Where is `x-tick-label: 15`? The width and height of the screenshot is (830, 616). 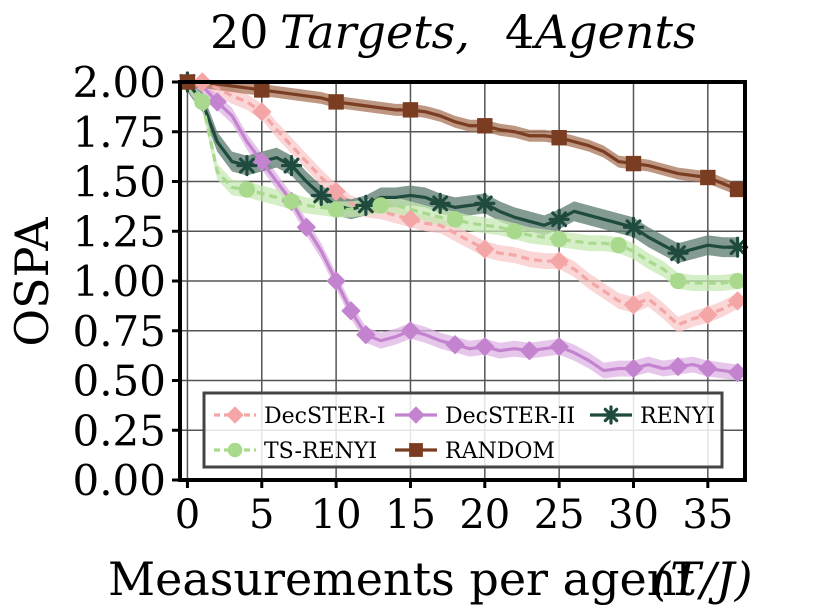
x-tick-label: 15 is located at coordinates (410, 515).